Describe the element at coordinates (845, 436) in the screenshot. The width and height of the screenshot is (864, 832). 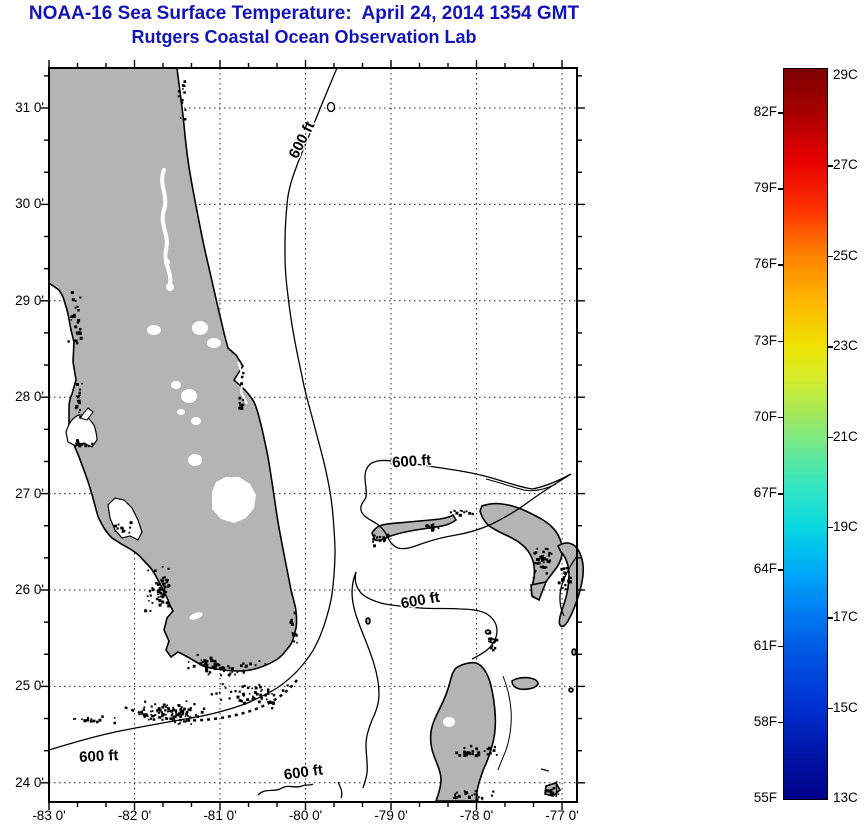
I see `colorbar-celsius-label: 21C` at that location.